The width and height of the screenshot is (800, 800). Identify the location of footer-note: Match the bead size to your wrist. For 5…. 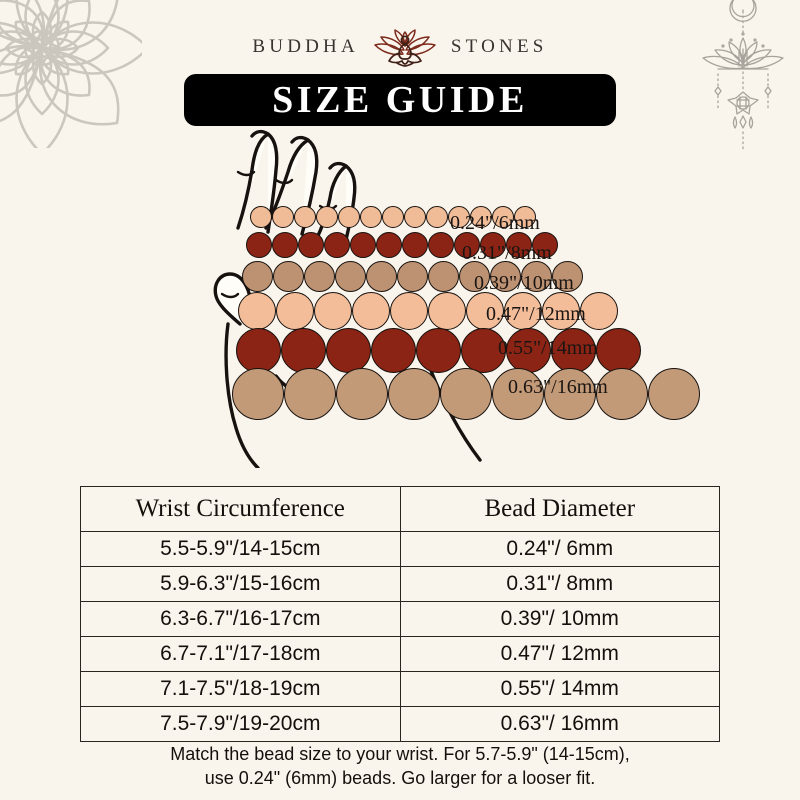
(400, 766).